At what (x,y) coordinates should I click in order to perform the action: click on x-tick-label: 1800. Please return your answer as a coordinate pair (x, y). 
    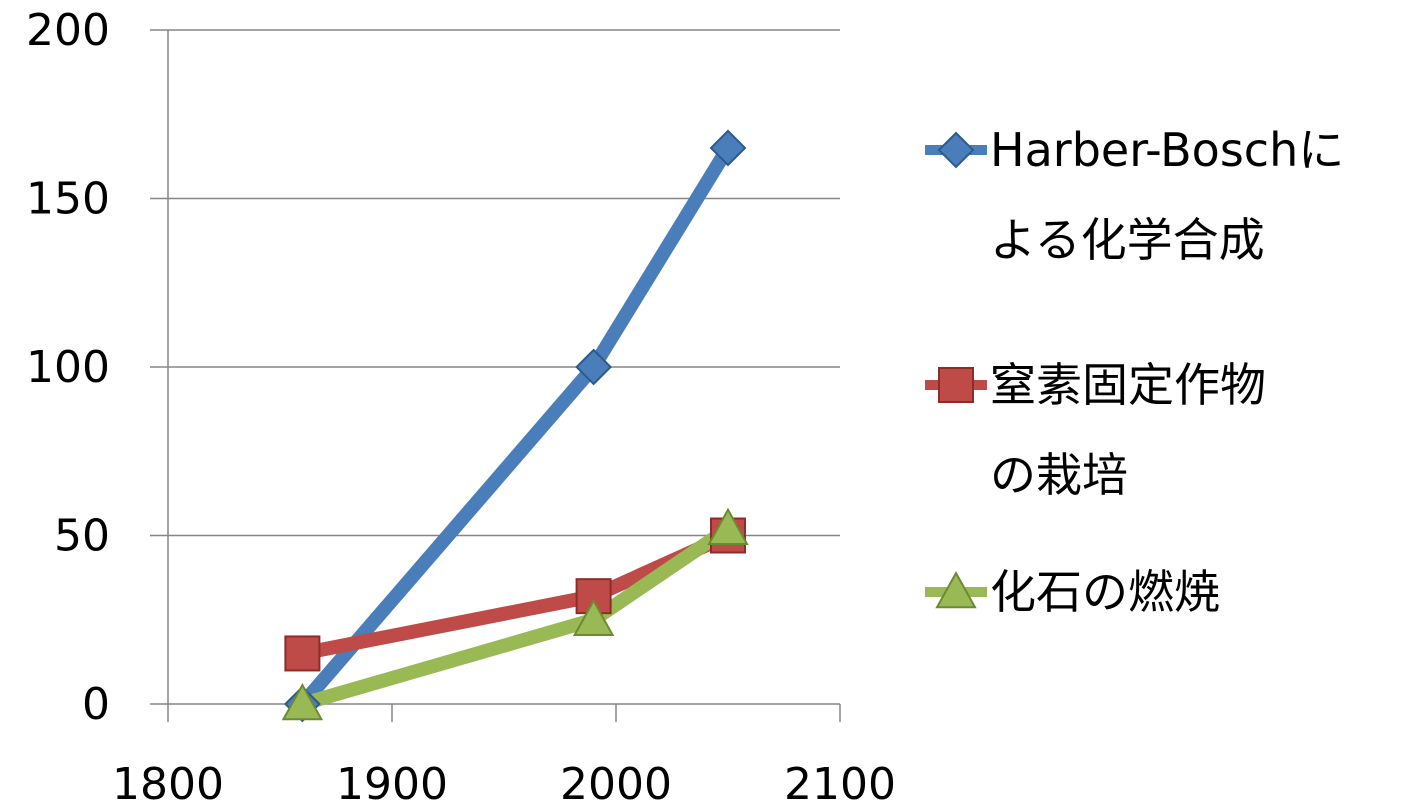
    Looking at the image, I should click on (168, 784).